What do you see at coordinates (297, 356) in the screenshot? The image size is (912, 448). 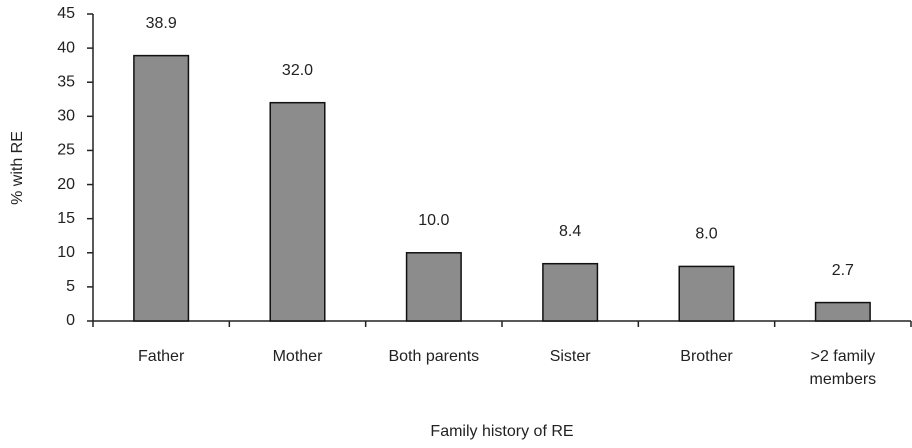 I see `x-tick-label: Mother` at bounding box center [297, 356].